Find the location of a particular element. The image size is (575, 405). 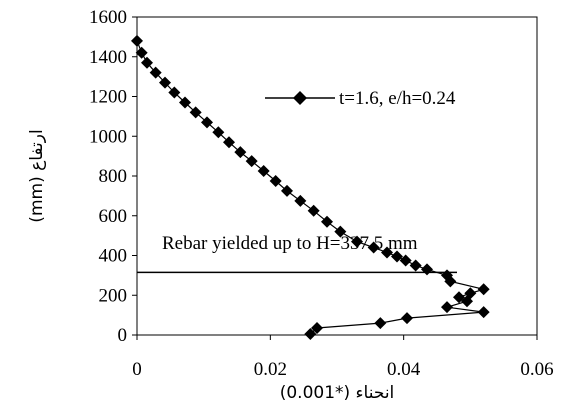

y-tick-label: 1400 is located at coordinates (108, 57).